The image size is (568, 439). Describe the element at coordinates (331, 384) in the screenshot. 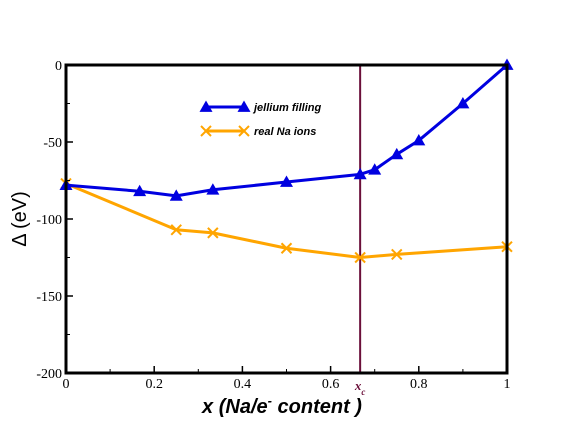

I see `x-tick-label: 0.6` at that location.